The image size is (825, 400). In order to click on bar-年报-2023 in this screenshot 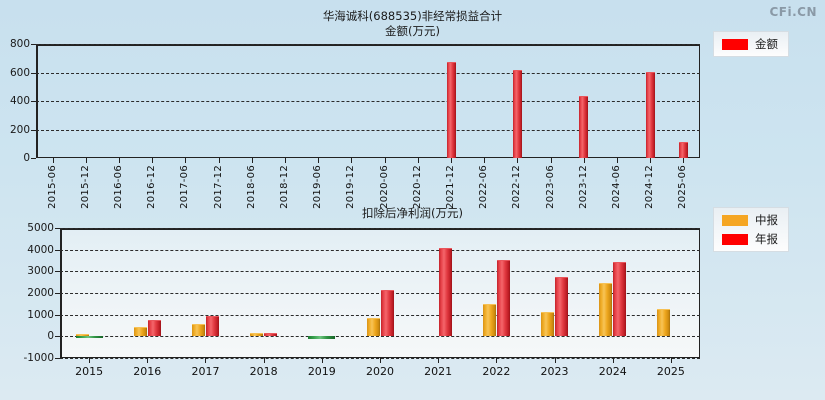, I will do `click(562, 306)`.